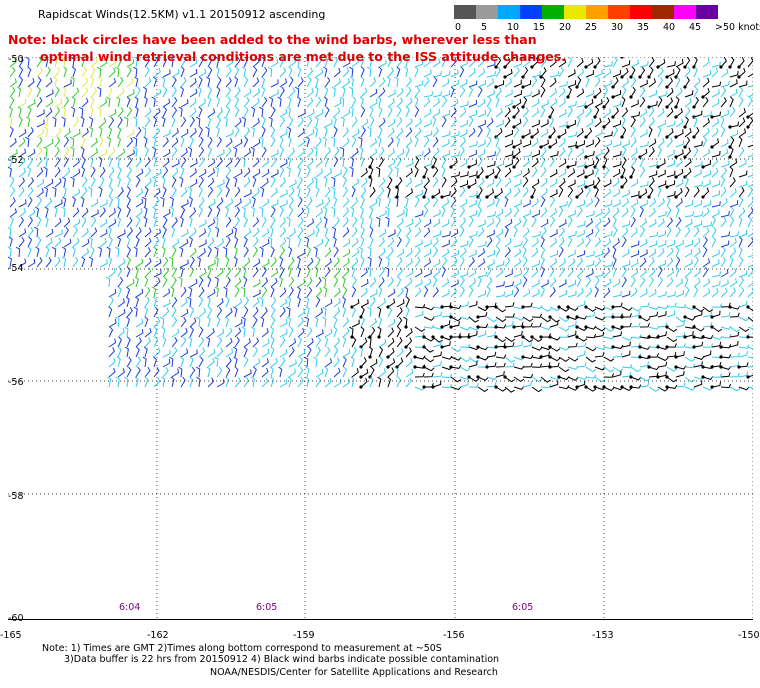  Describe the element at coordinates (513, 27) in the screenshot. I see `scale-label: 10` at that location.